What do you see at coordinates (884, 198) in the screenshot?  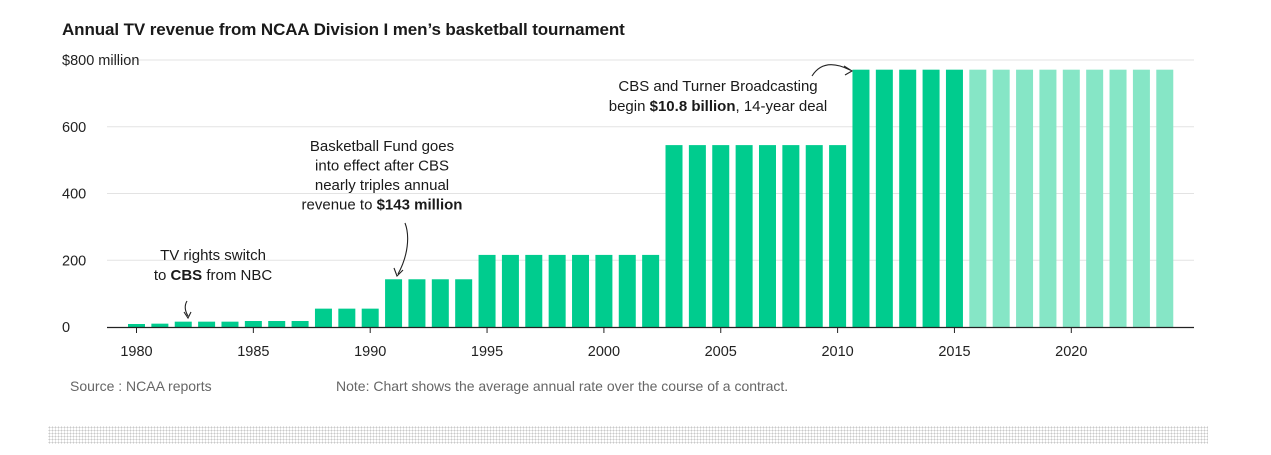 I see `bar-2012` at bounding box center [884, 198].